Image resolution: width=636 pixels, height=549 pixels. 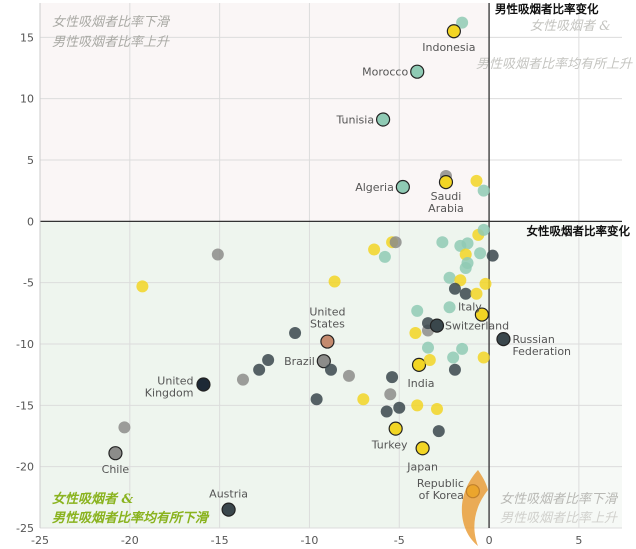 I want to click on point-label-line: Arabia, so click(x=446, y=208).